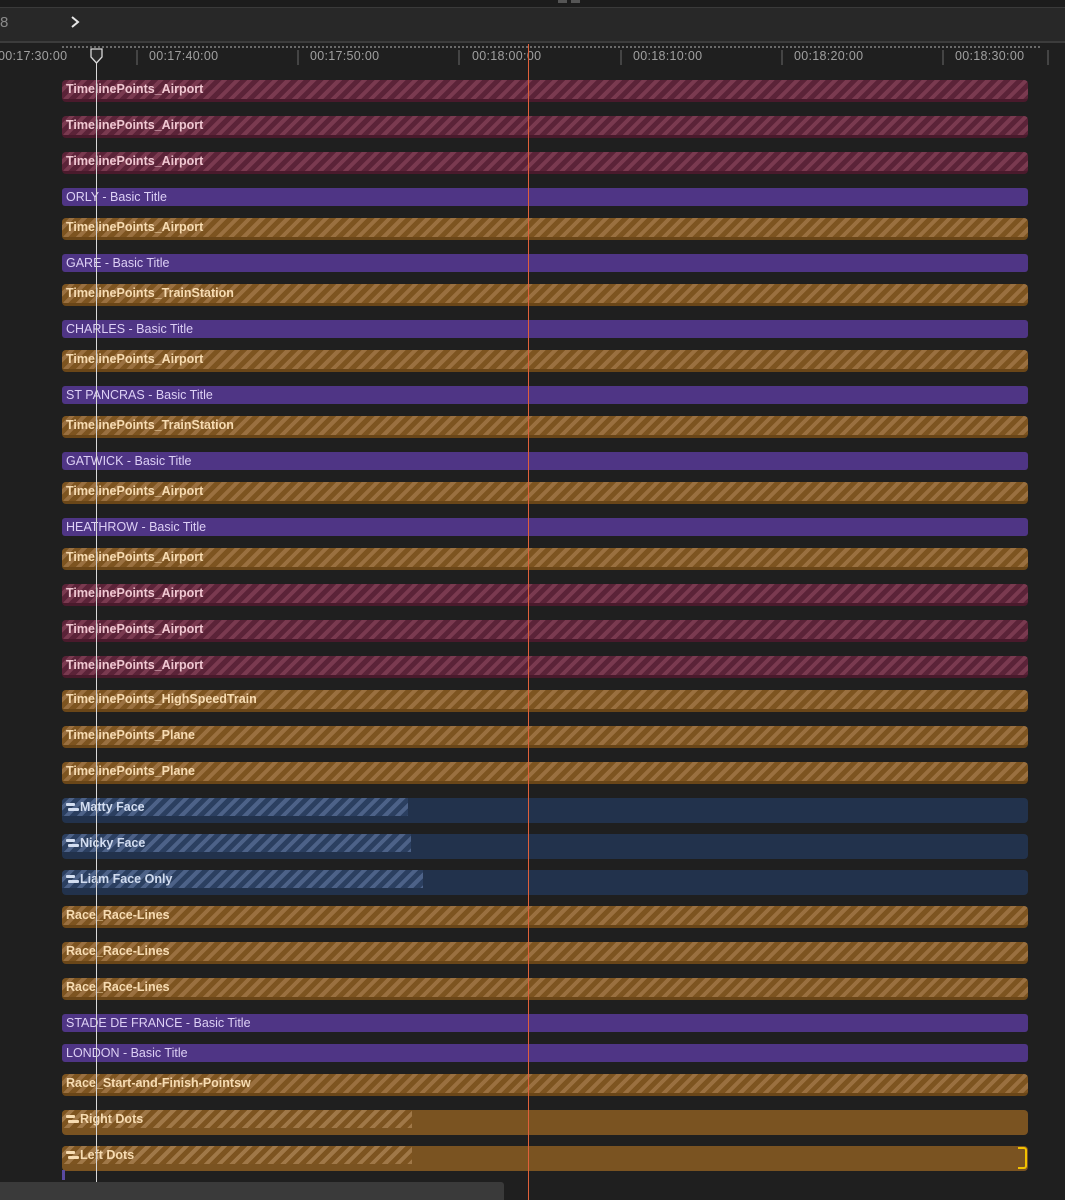 This screenshot has height=1200, width=1065. I want to click on clip-label-text: HEATHROW - Basic Title, so click(136, 527).